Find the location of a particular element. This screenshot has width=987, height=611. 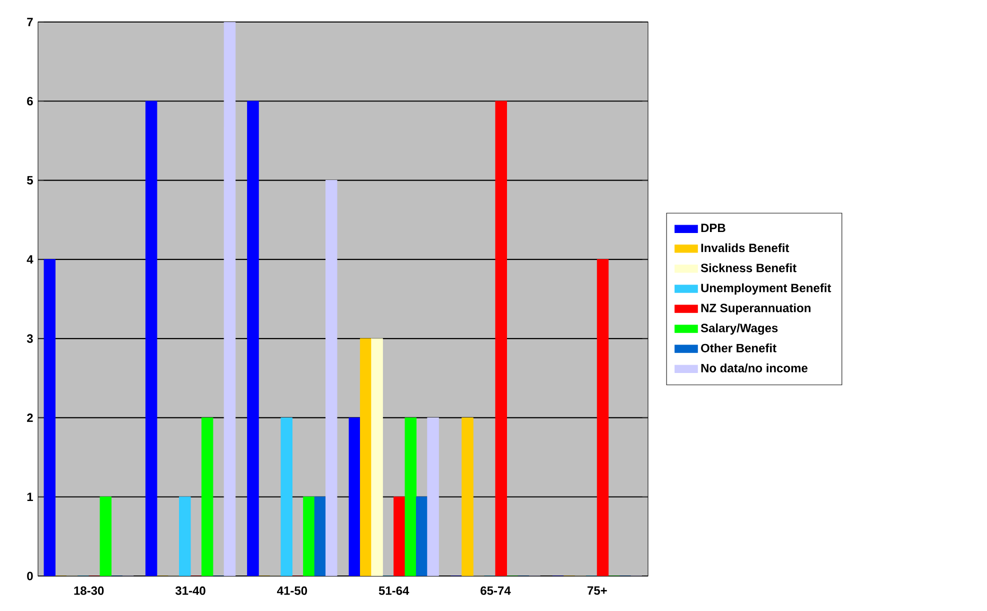

y-tick-label: 7 is located at coordinates (30, 22).